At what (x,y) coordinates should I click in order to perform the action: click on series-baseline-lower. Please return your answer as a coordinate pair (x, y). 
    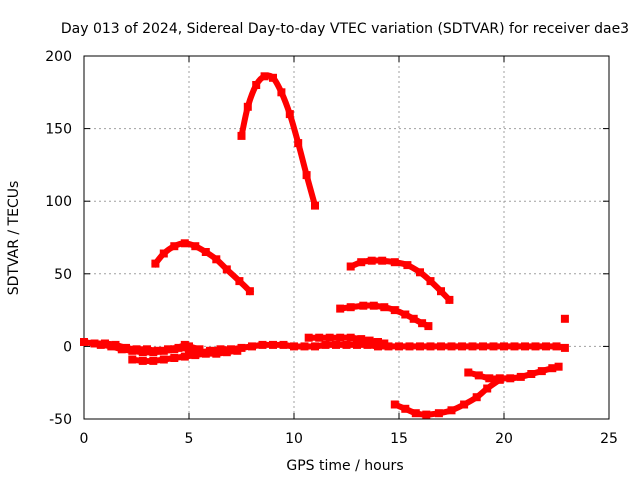
    Looking at the image, I should click on (185, 355).